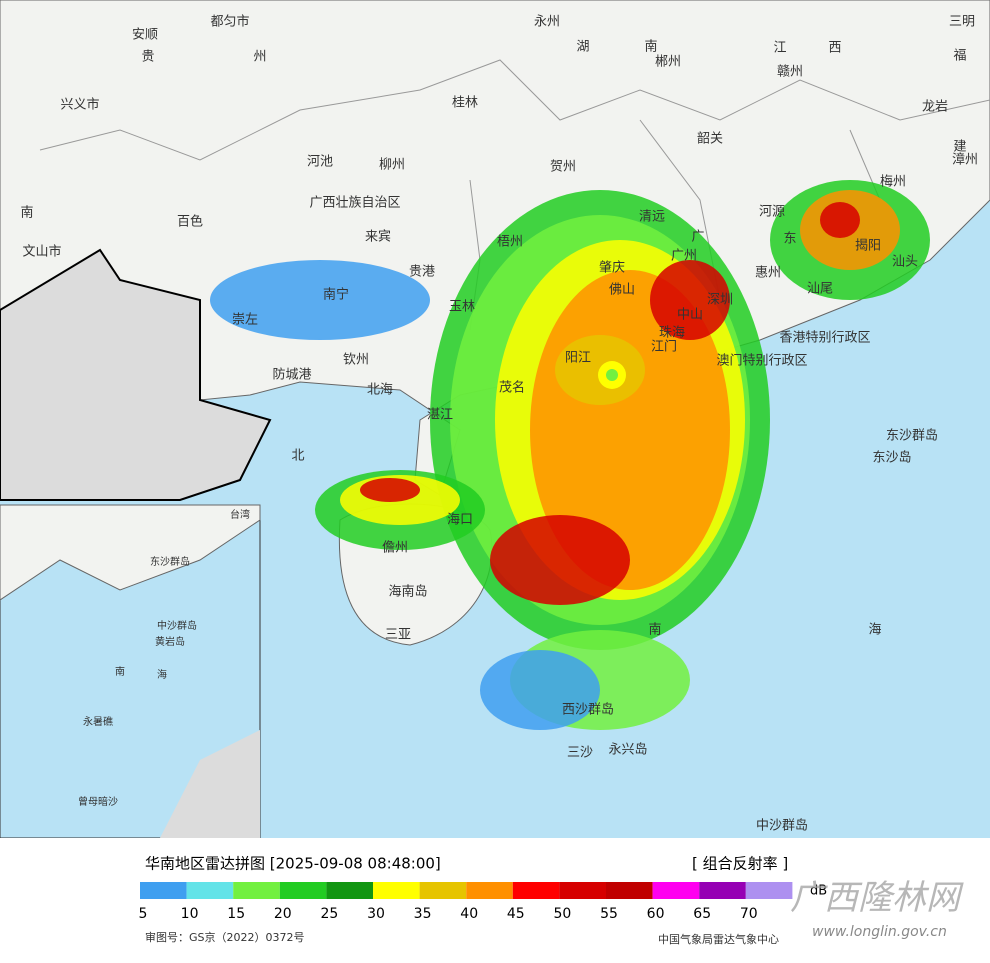 The height and width of the screenshot is (963, 990). Describe the element at coordinates (423, 914) in the screenshot. I see `legend-value: 35` at that location.